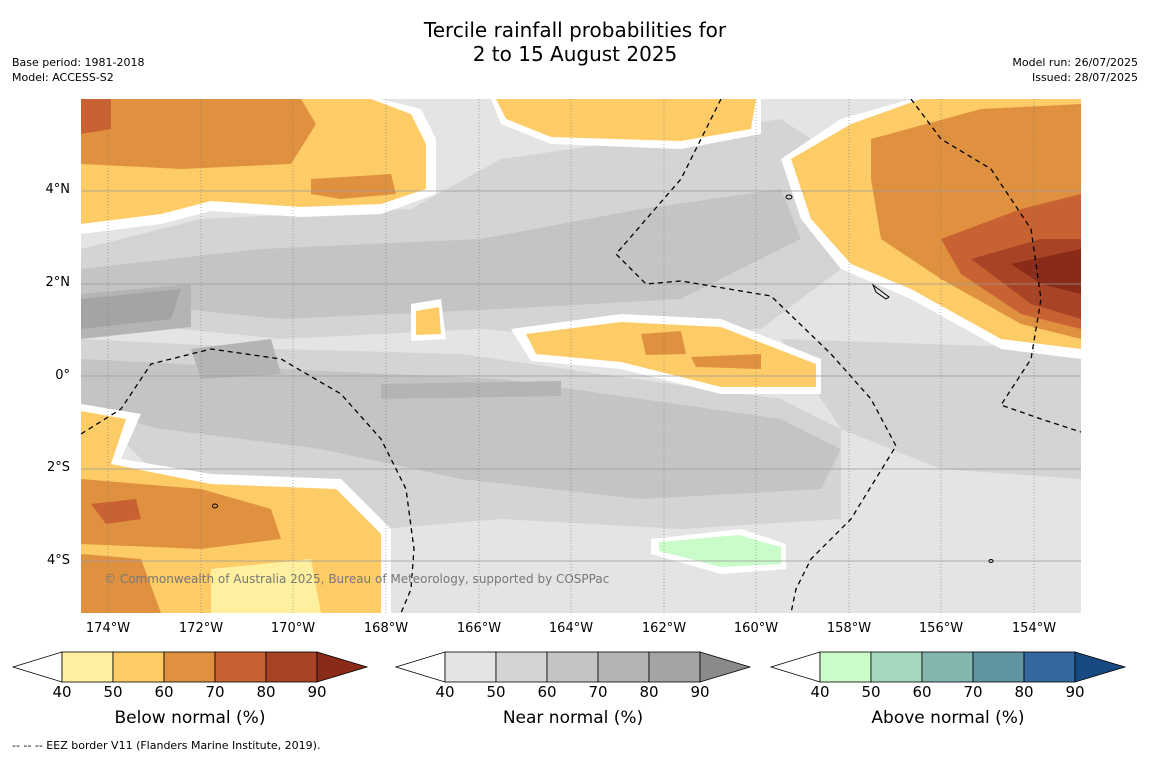 This screenshot has height=758, width=1150. What do you see at coordinates (317, 692) in the screenshot?
I see `colorbar-below-tick-90: 90` at bounding box center [317, 692].